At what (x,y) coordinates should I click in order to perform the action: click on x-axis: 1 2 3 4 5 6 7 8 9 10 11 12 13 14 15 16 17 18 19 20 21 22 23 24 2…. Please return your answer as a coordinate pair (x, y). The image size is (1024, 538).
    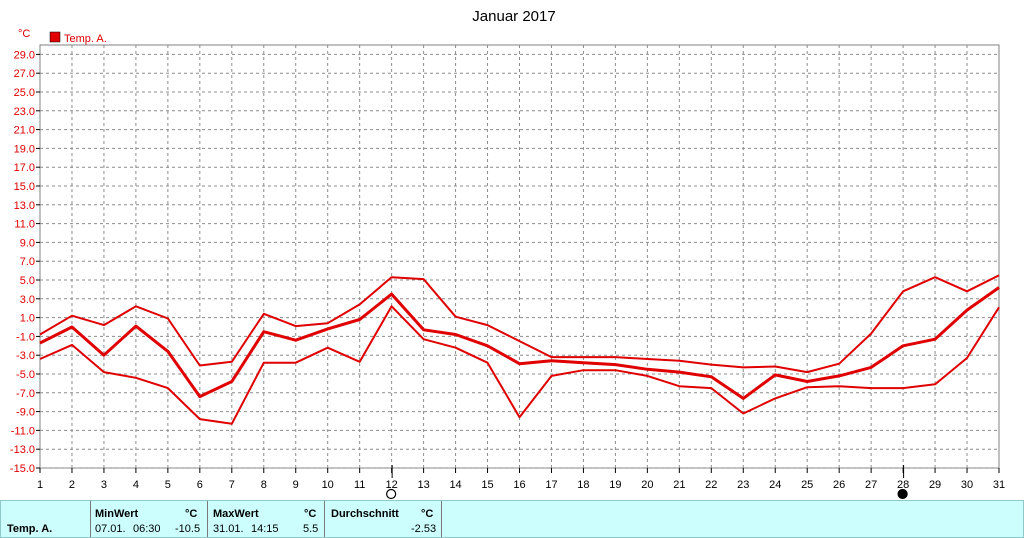
    Looking at the image, I should click on (521, 479).